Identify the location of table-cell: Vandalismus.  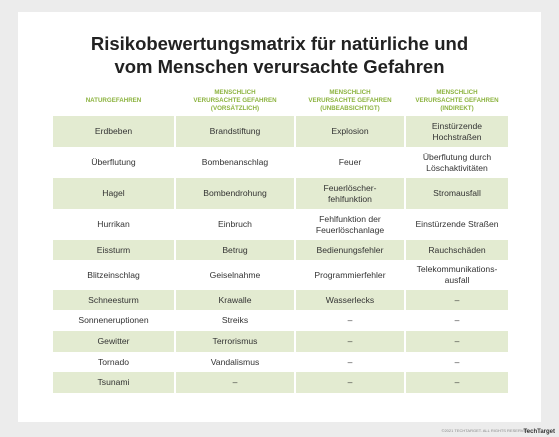
(236, 362).